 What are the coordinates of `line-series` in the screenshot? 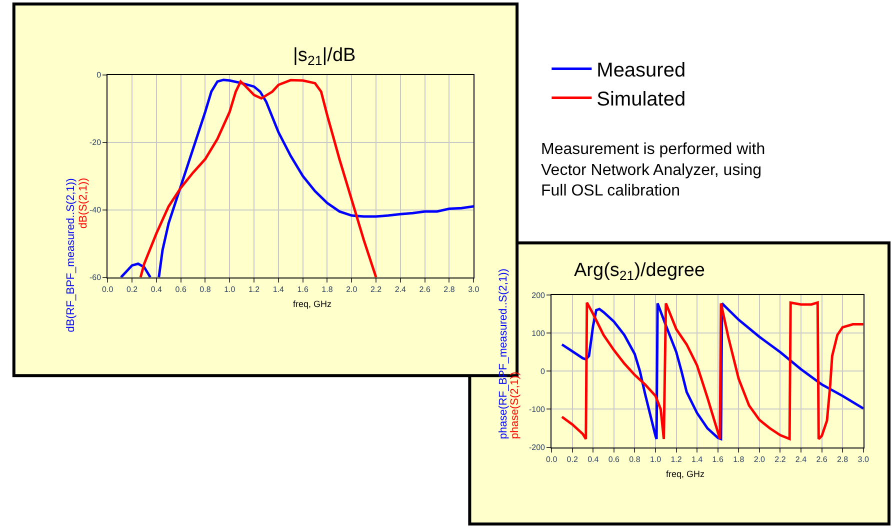 It's located at (258, 178).